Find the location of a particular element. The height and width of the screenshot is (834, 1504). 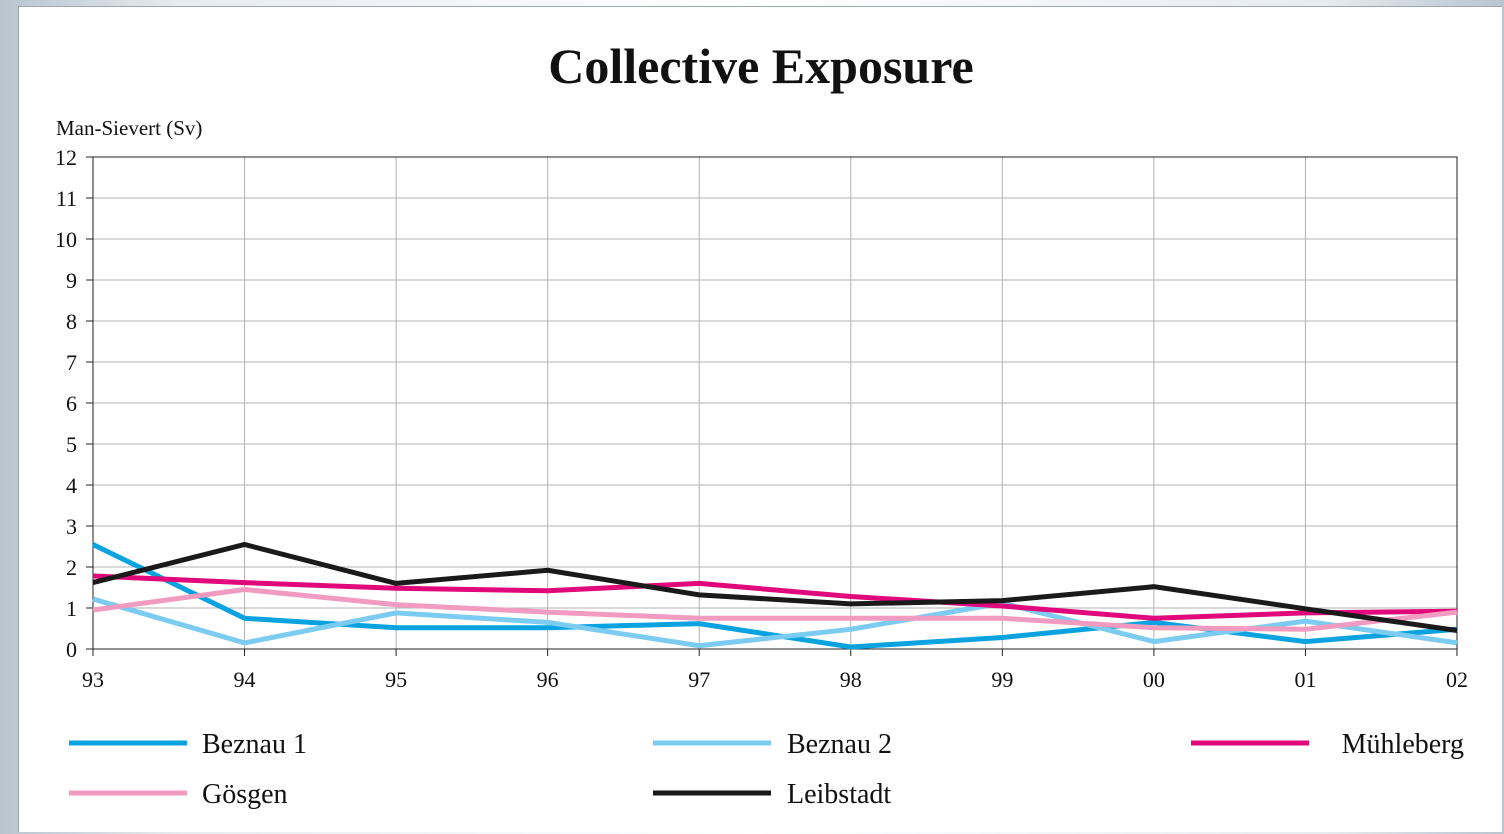

y-tick-label: 11 is located at coordinates (66, 198).